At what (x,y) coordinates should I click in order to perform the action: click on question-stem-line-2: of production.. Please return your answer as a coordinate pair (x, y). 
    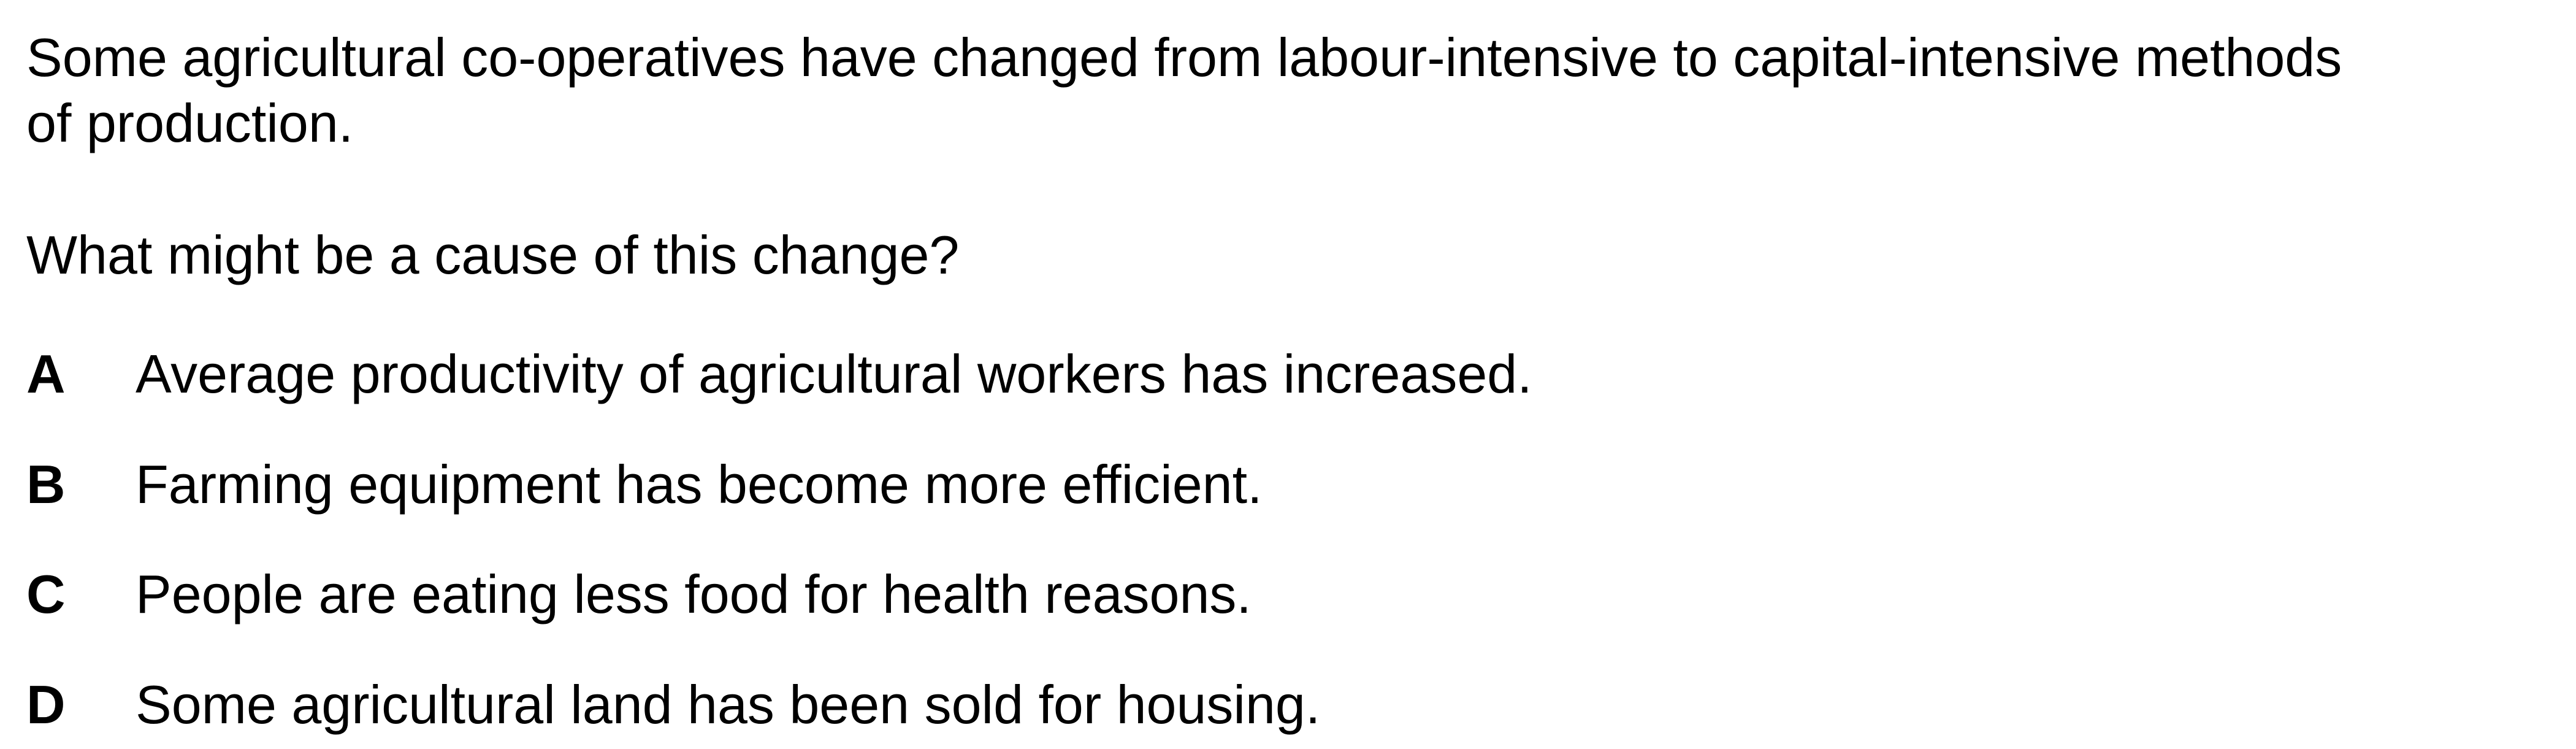
    Looking at the image, I should click on (190, 123).